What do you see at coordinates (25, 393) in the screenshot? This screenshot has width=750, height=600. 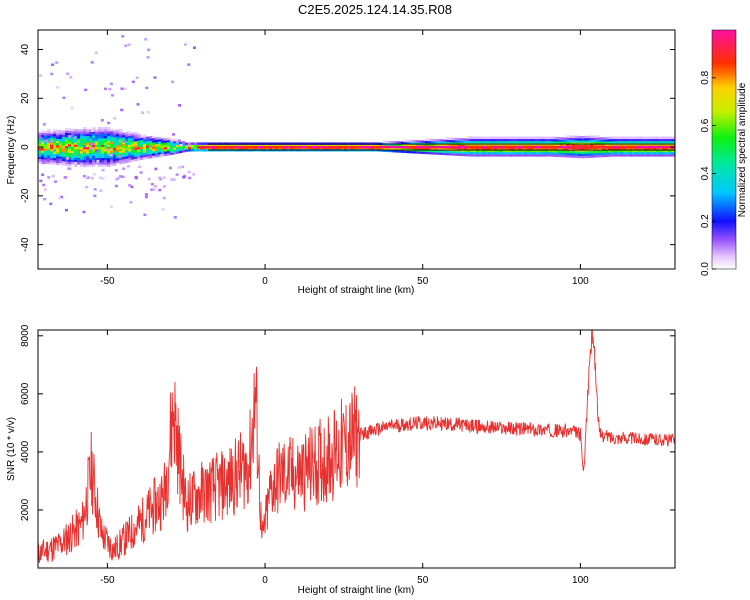 I see `bottom-y-tick-label: 6000` at bounding box center [25, 393].